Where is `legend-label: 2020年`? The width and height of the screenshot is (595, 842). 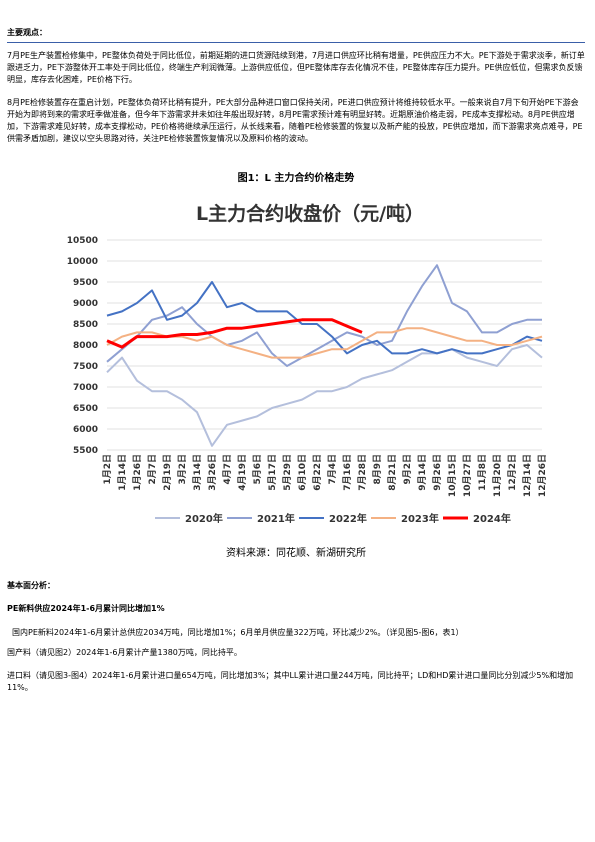 legend-label: 2020年 is located at coordinates (204, 518).